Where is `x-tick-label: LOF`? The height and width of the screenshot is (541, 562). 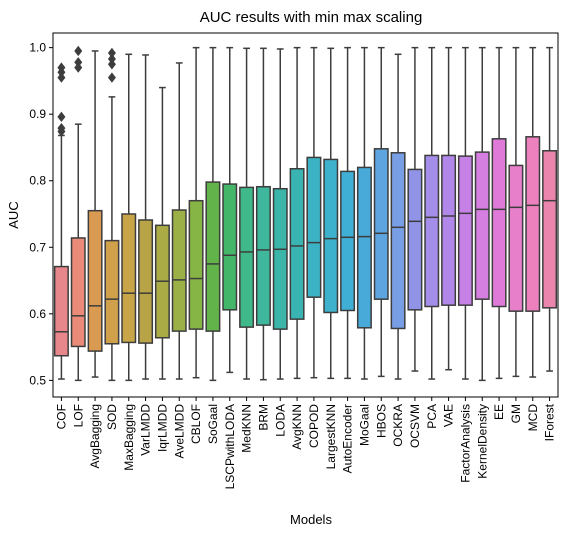
x-tick-label: LOF is located at coordinates (78, 415).